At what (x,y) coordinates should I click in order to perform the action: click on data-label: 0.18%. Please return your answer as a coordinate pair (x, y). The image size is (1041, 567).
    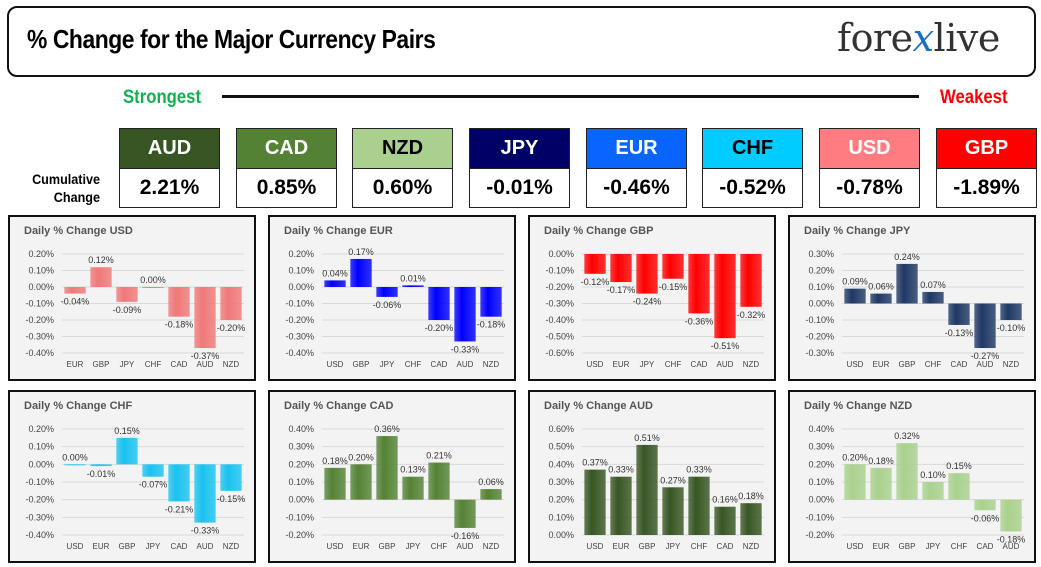
    Looking at the image, I should click on (335, 461).